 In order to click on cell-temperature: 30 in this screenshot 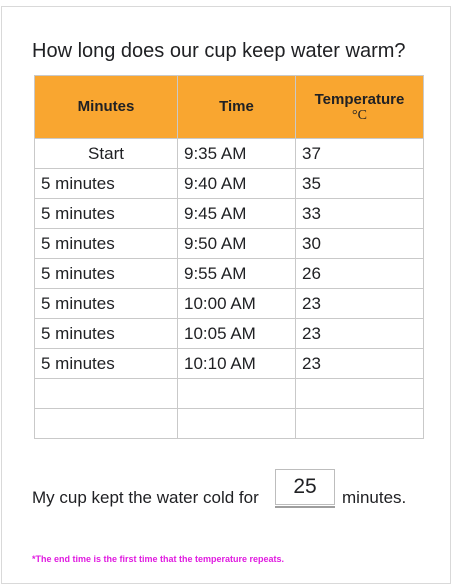, I will do `click(359, 243)`.